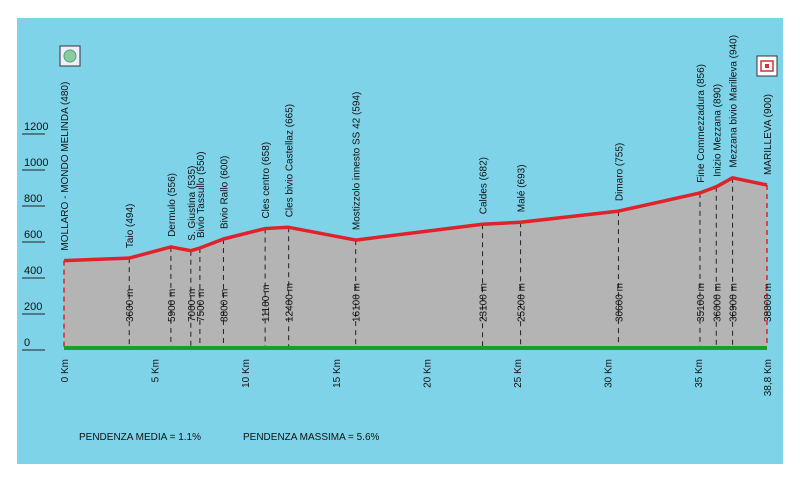 The width and height of the screenshot is (800, 484). Describe the element at coordinates (33, 271) in the screenshot. I see `y-tick-label: 400` at that location.